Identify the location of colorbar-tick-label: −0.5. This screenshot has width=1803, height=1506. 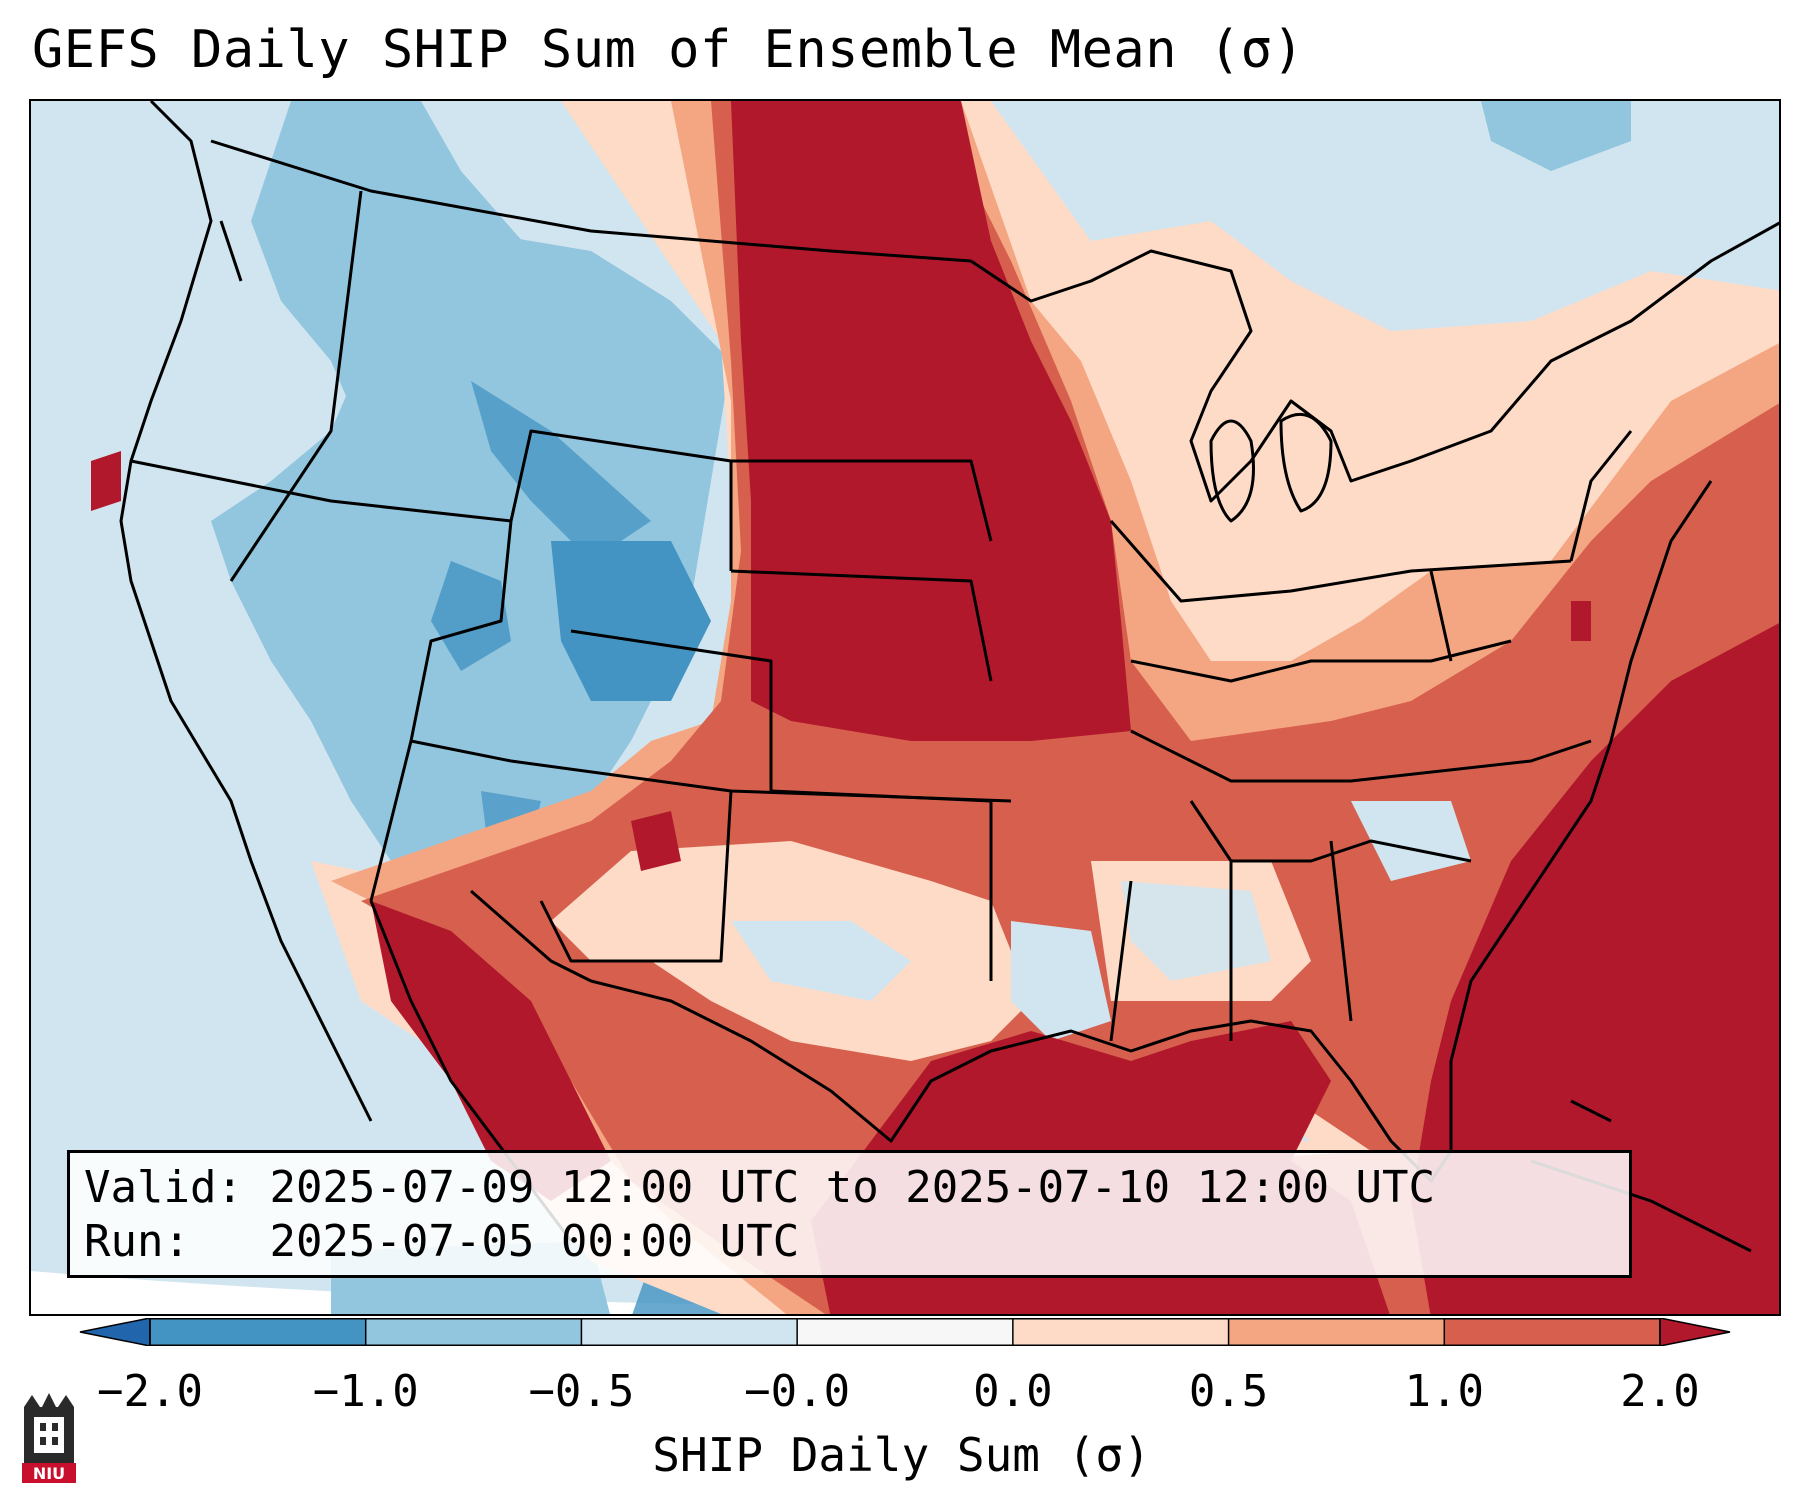
(581, 1391).